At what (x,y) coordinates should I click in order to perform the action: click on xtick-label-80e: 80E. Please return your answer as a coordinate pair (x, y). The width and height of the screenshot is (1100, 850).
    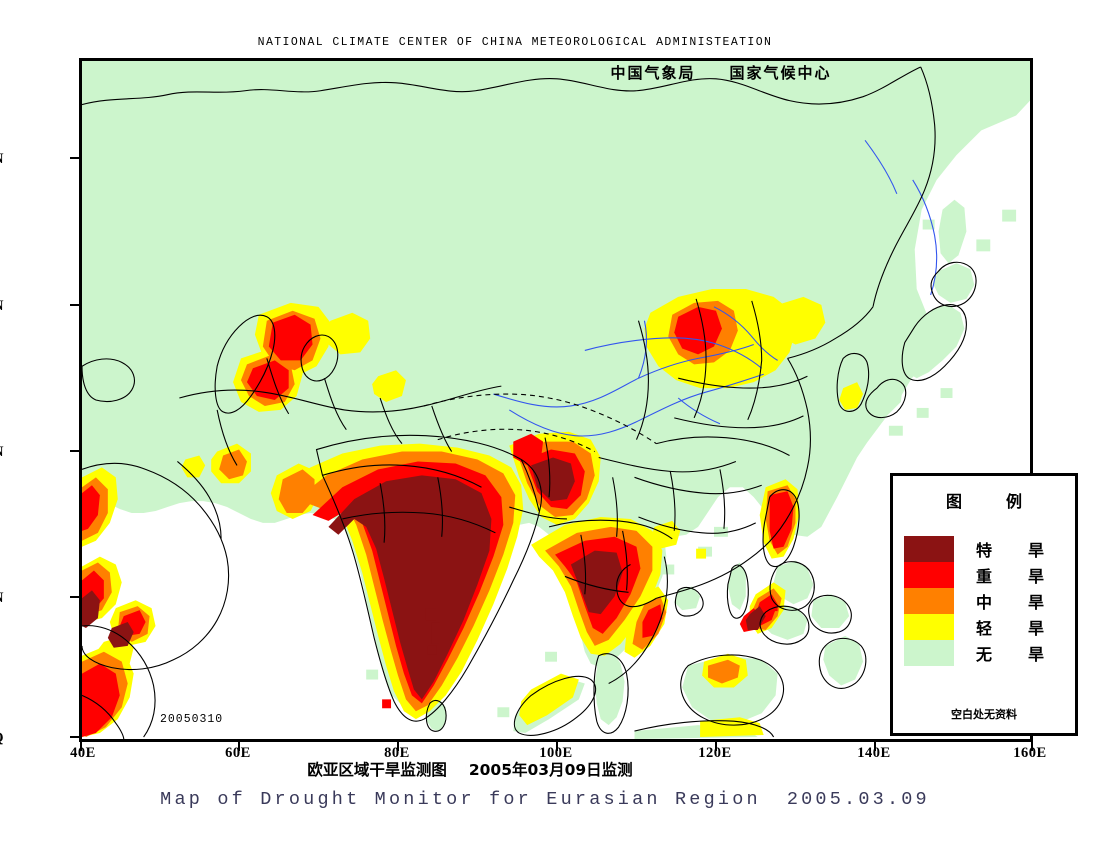
    Looking at the image, I should click on (397, 753).